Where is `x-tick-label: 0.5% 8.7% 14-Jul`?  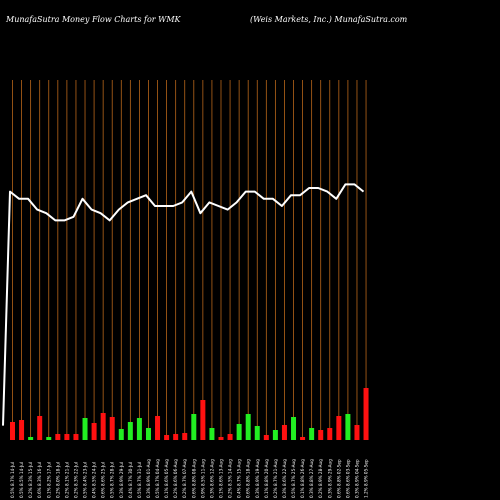
x-tick-label: 0.5% 8.7% 14-Jul is located at coordinates (12, 480).